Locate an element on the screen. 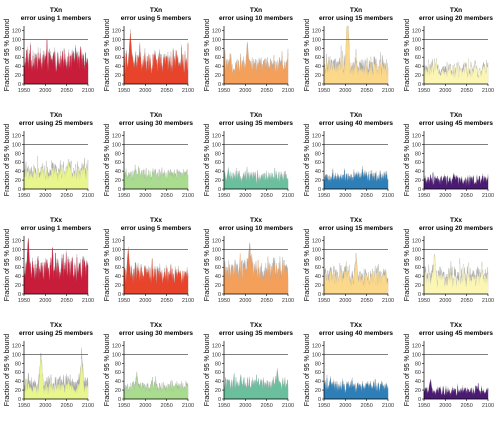 Image resolution: width=500 pixels, height=427 pixels. panel-subtitle: error using 30 members is located at coordinates (156, 333).